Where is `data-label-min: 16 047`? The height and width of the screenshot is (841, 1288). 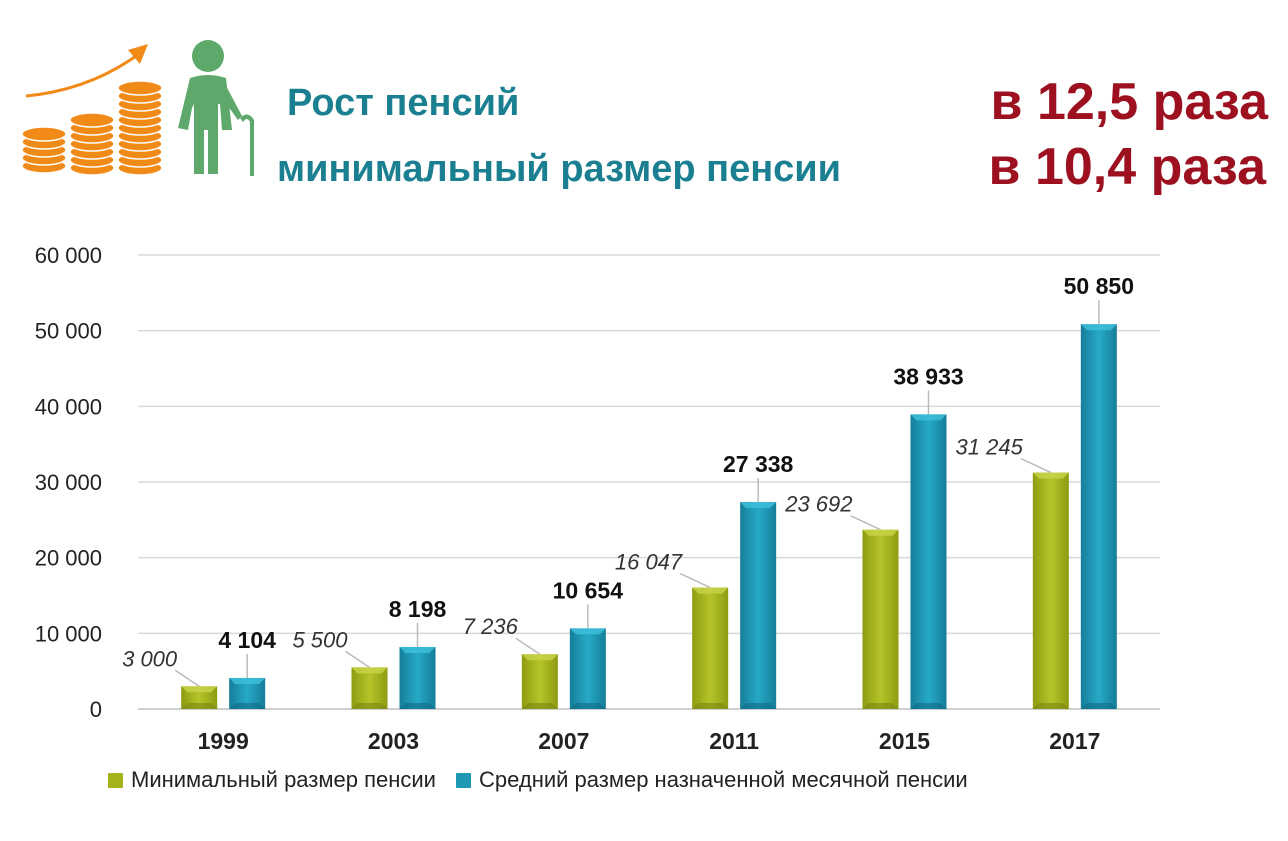 data-label-min: 16 047 is located at coordinates (649, 562).